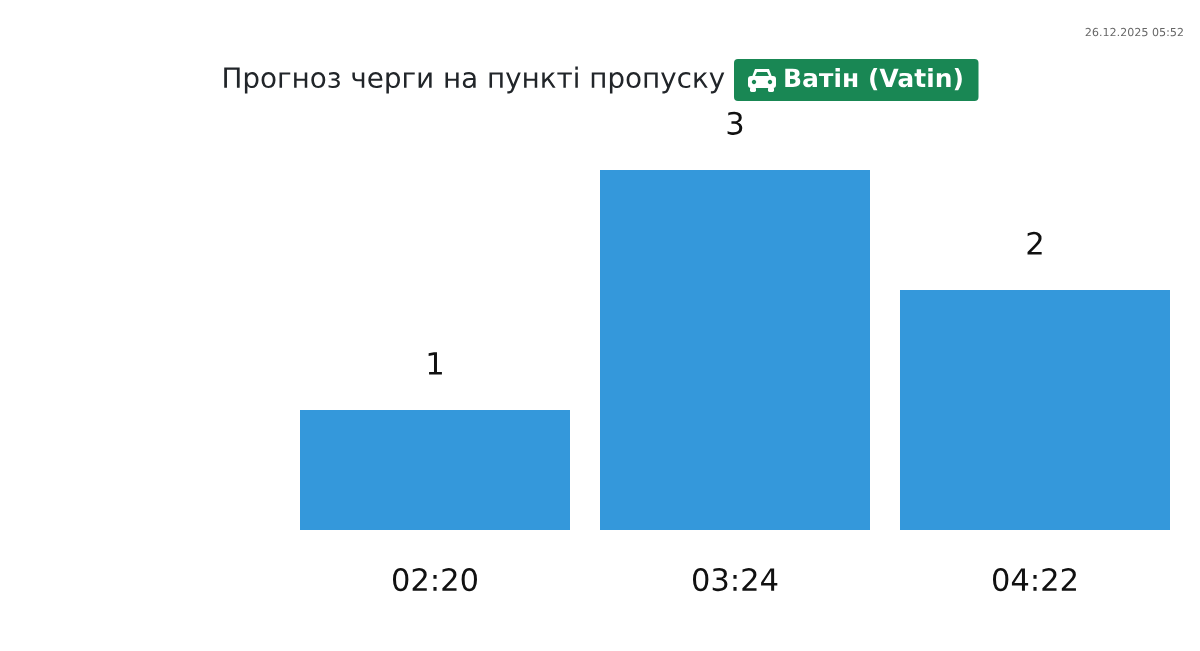 The width and height of the screenshot is (1200, 651). Describe the element at coordinates (735, 123) in the screenshot. I see `data-label: 3` at that location.